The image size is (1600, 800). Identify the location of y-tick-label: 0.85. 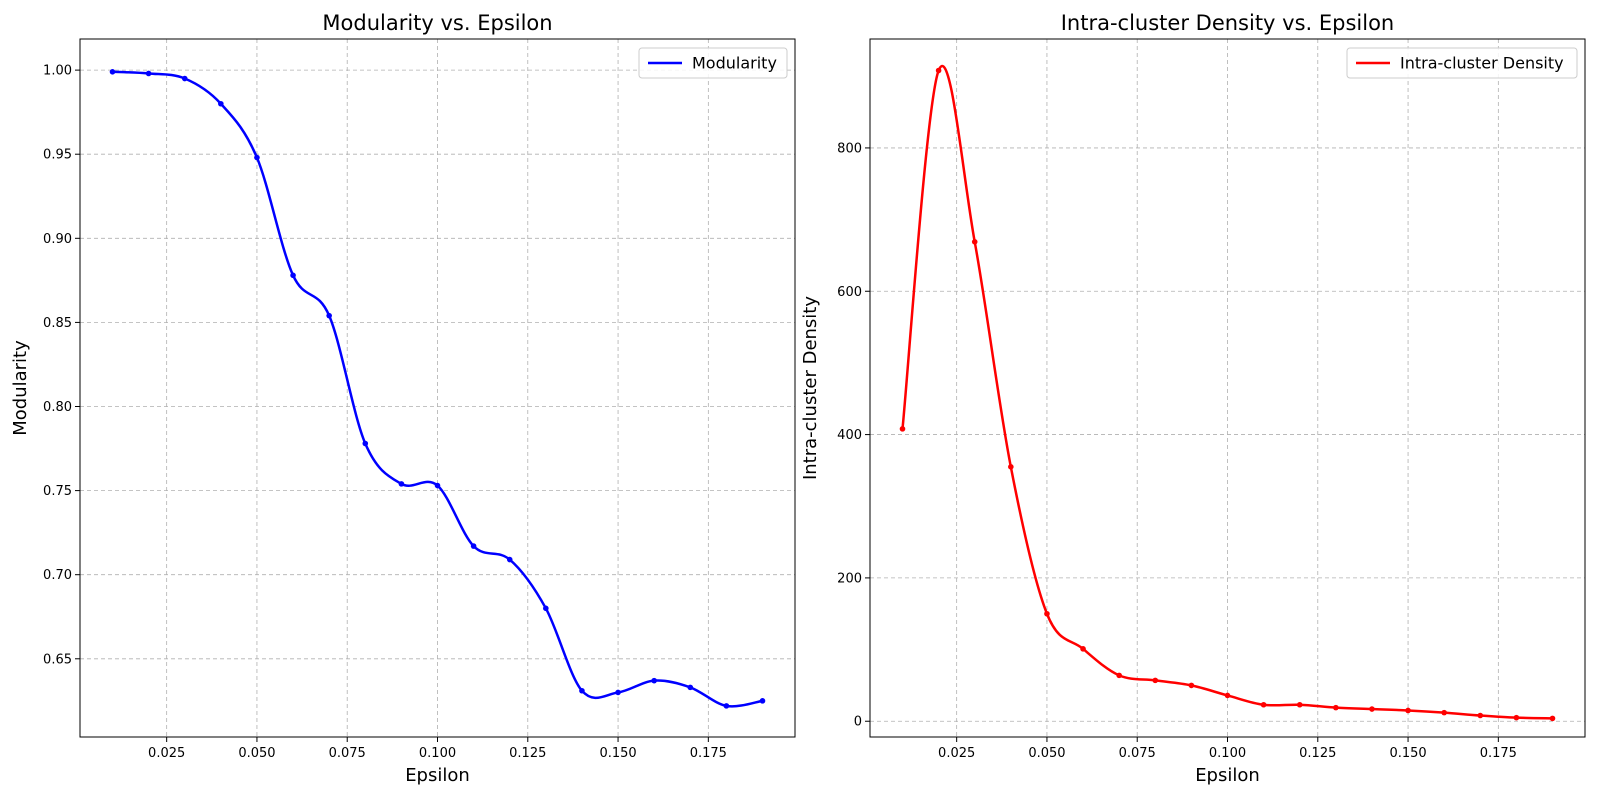
(57, 323).